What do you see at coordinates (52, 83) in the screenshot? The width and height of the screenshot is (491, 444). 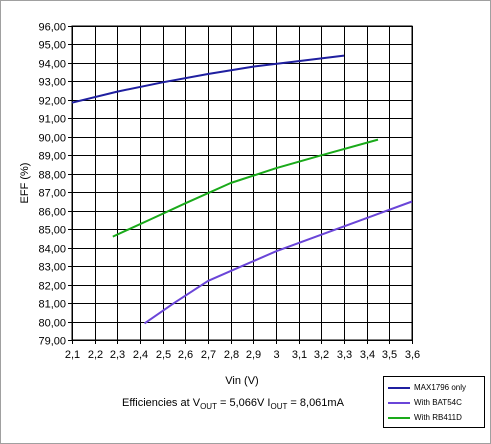 I see `y-tick-label: 93,00` at bounding box center [52, 83].